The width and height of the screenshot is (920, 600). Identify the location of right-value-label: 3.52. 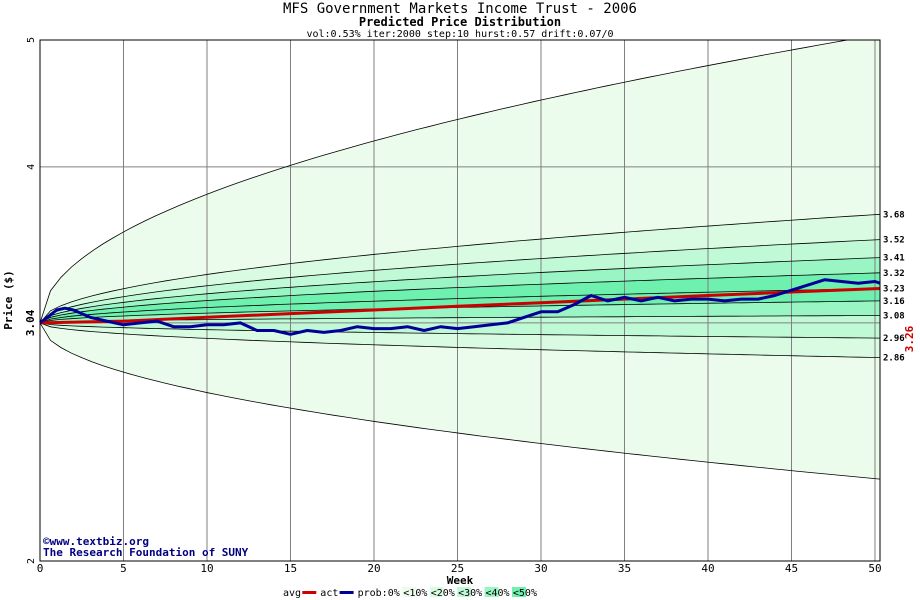
(894, 241).